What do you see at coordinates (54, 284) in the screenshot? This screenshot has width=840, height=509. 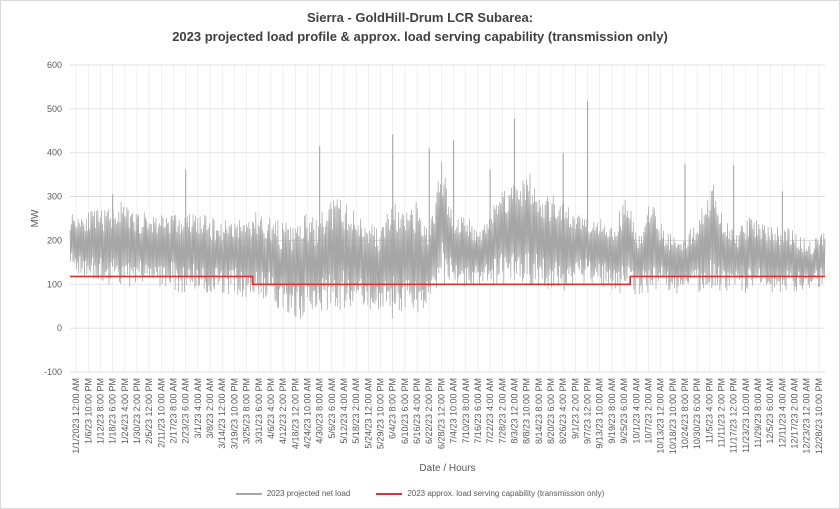 I see `y-tick-label-2: 100` at bounding box center [54, 284].